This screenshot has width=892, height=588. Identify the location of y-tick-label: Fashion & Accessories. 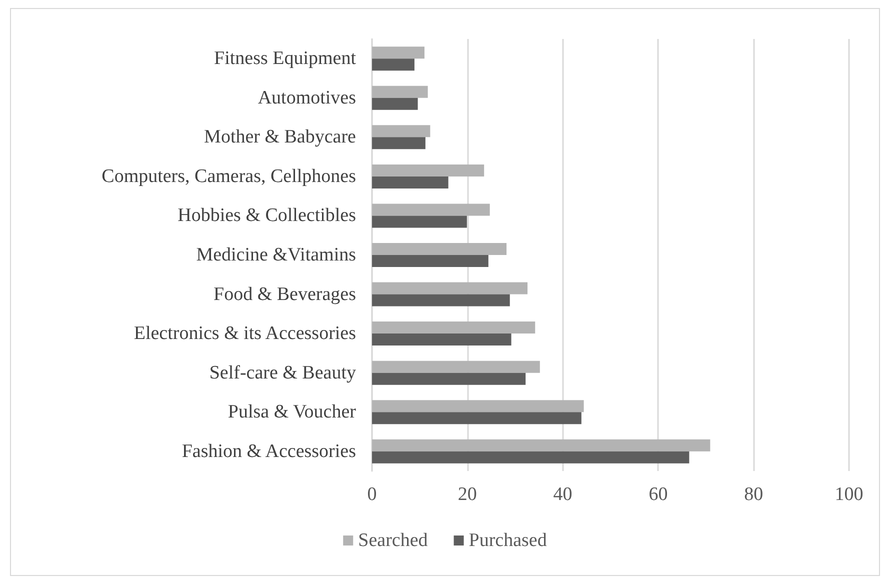
(269, 451).